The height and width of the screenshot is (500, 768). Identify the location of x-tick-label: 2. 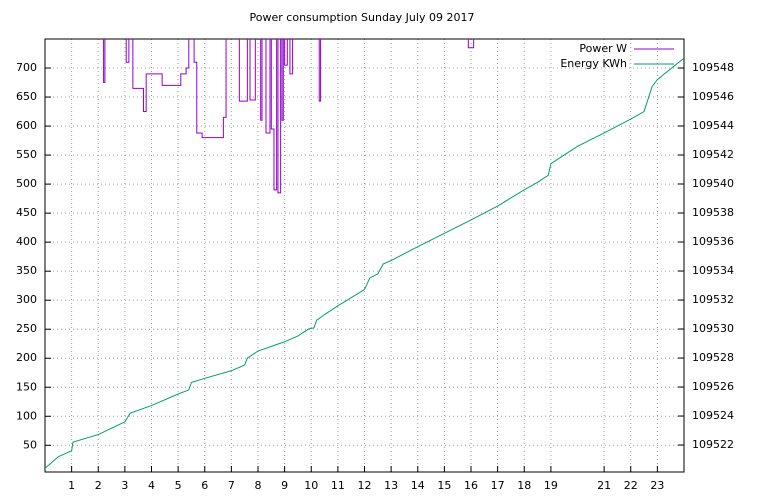
(98, 485).